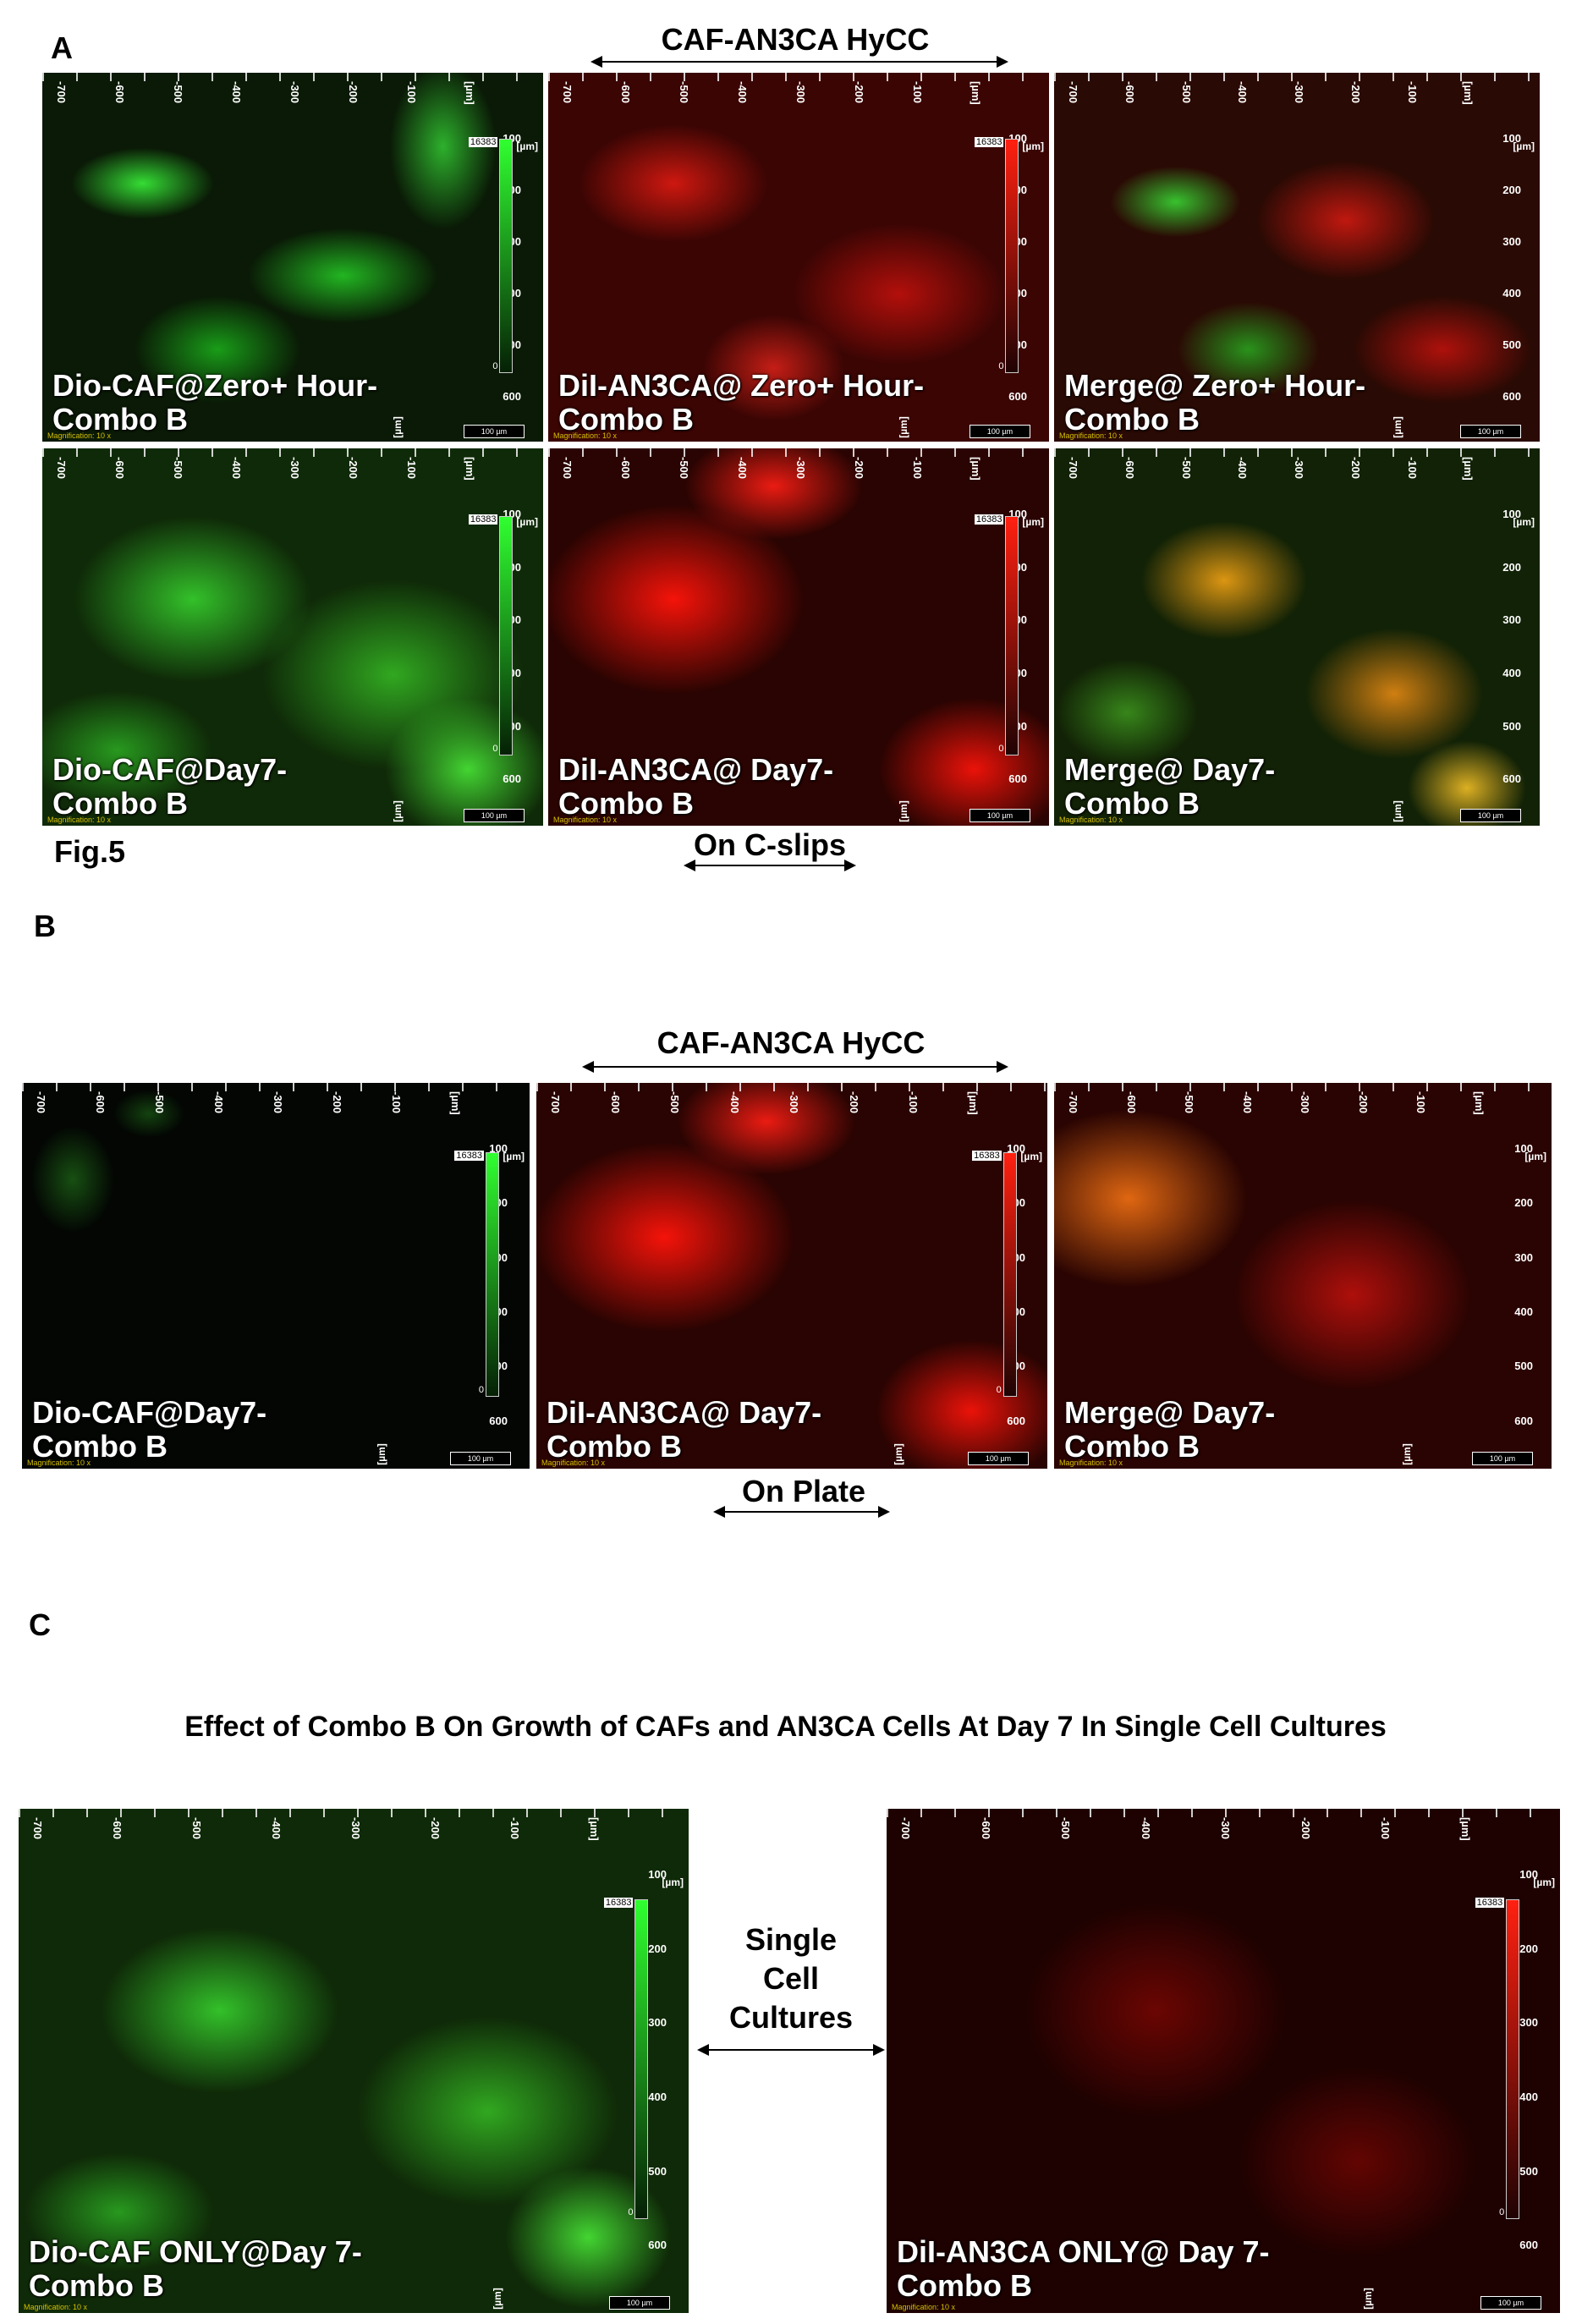  I want to click on section-b-header: CAF-AN3CA HyCC, so click(791, 1042).